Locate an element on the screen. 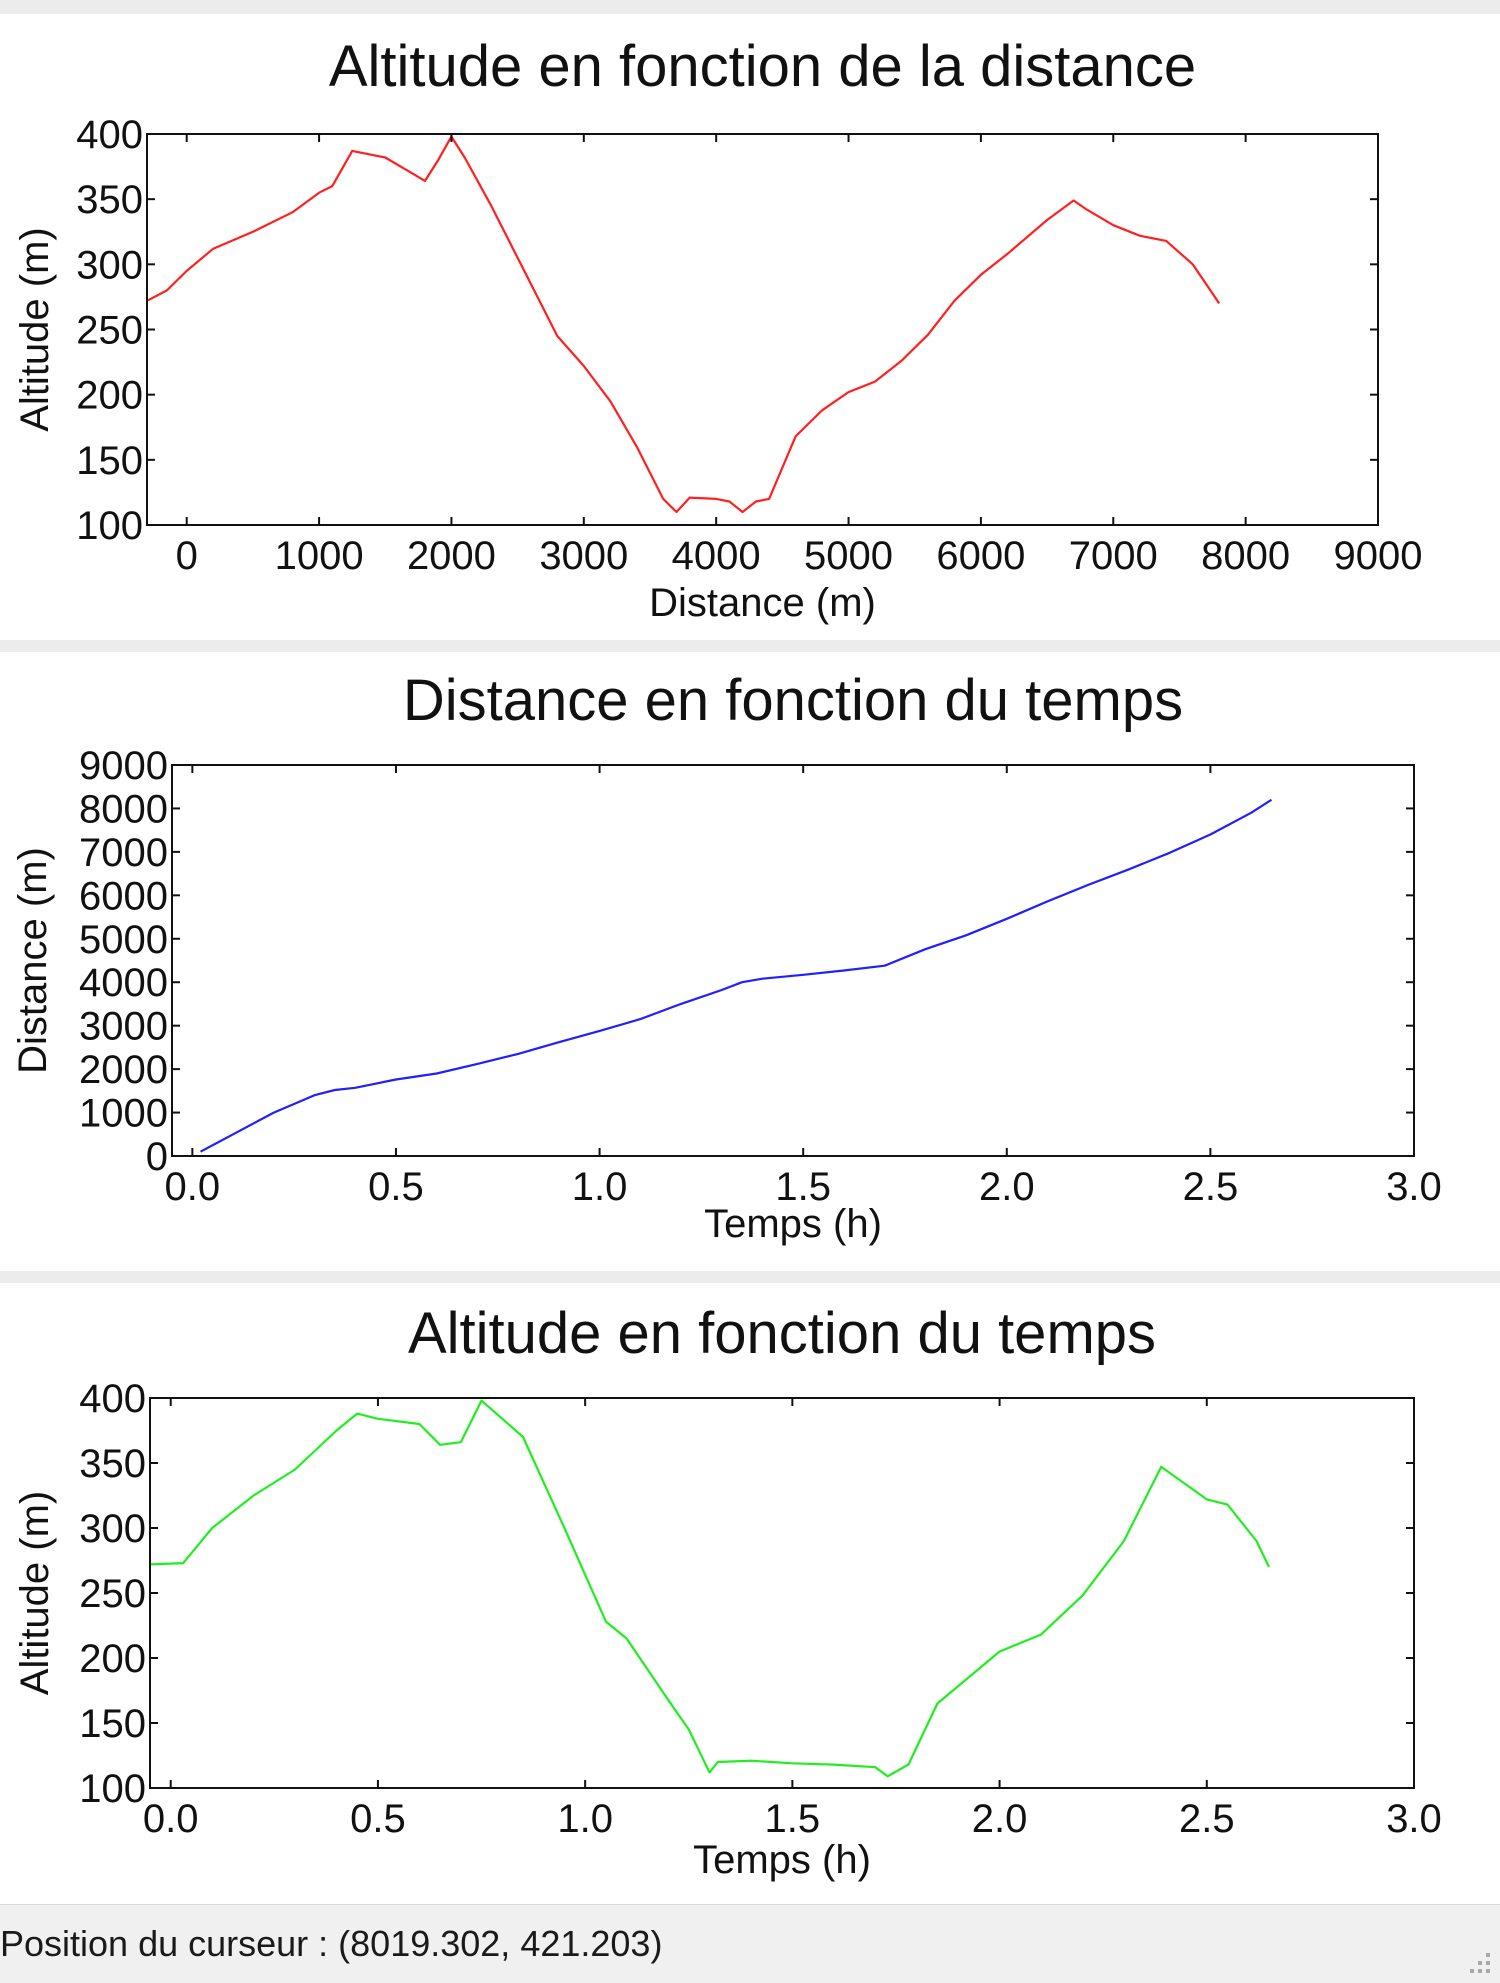 This screenshot has height=1983, width=1500. y-tick-label: 5000 is located at coordinates (123, 940).